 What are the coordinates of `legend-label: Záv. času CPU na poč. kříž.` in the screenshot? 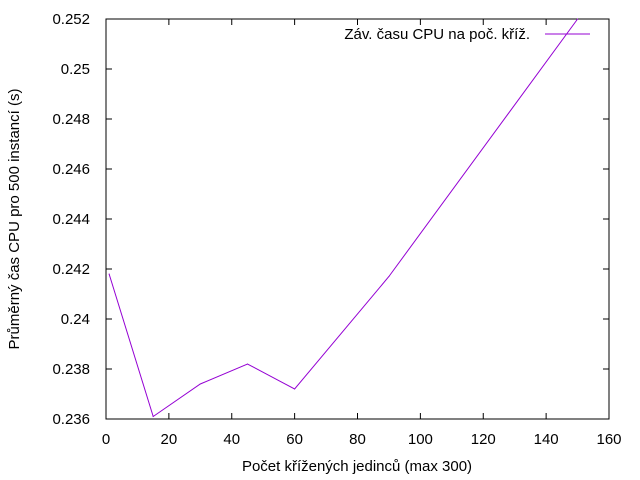 It's located at (437, 34).